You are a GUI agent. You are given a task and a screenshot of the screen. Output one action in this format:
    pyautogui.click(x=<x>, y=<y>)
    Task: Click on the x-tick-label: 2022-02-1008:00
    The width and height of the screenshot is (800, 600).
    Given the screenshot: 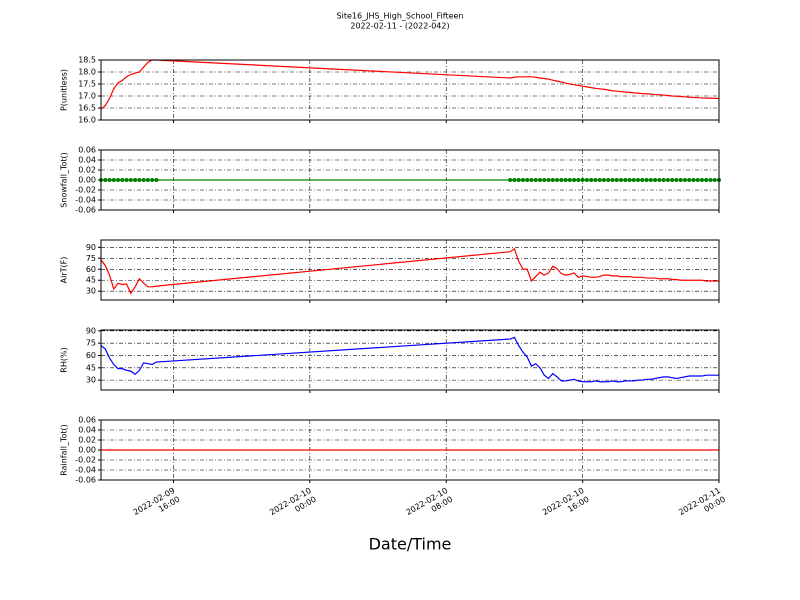 What is the action you would take?
    pyautogui.click(x=429, y=506)
    